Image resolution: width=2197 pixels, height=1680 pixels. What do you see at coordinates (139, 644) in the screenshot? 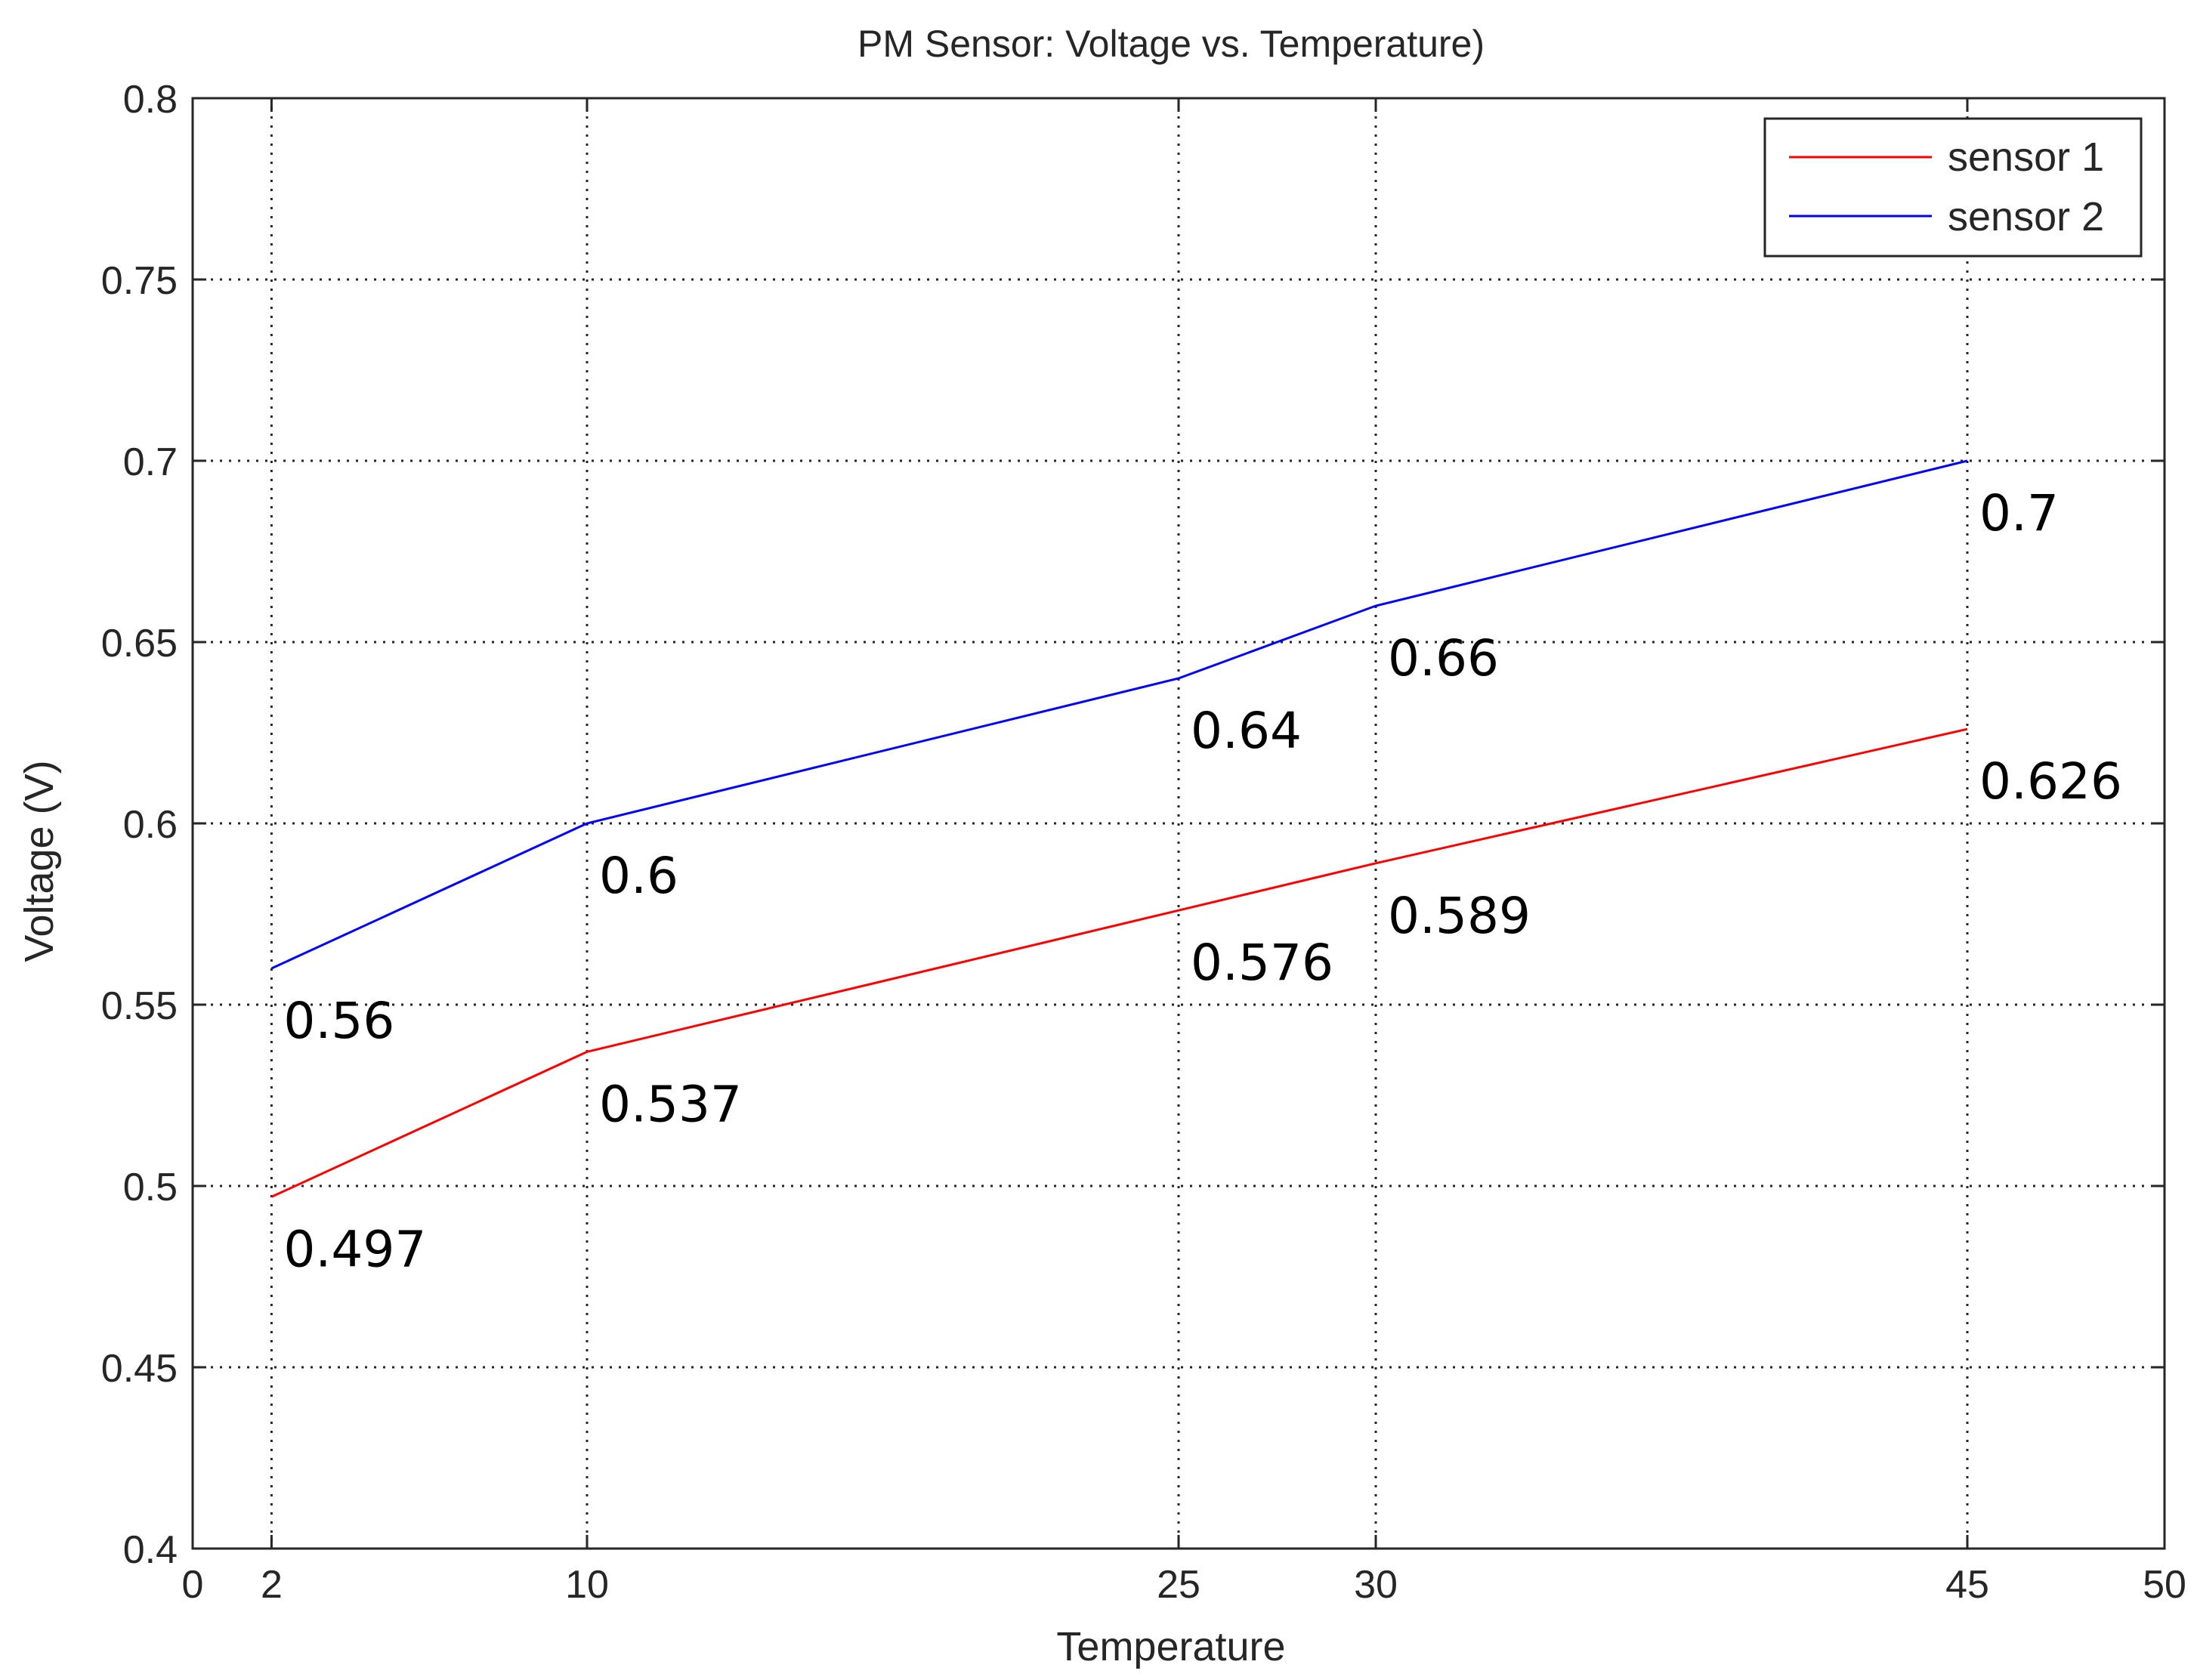
I see `y-tick-label: 0.65` at bounding box center [139, 644].